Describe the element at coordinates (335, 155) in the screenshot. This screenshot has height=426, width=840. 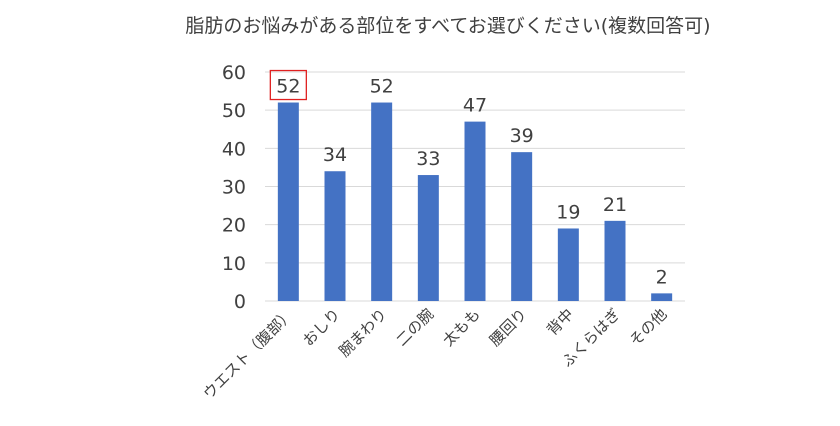
I see `data-label: 34` at that location.